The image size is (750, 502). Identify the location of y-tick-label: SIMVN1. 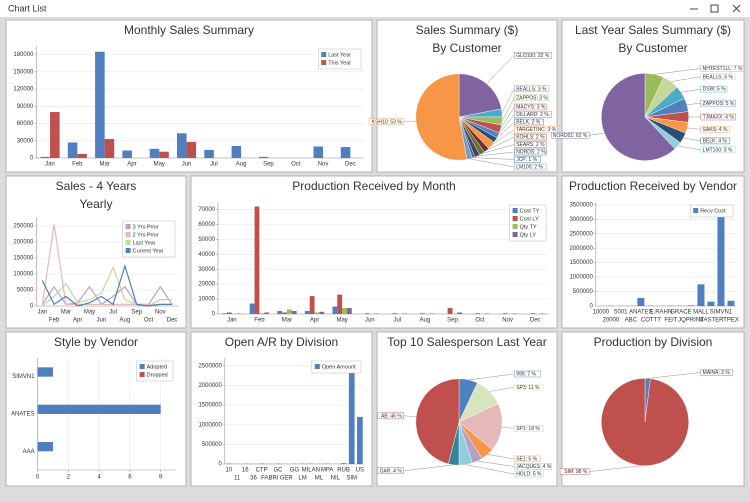
(23, 377).